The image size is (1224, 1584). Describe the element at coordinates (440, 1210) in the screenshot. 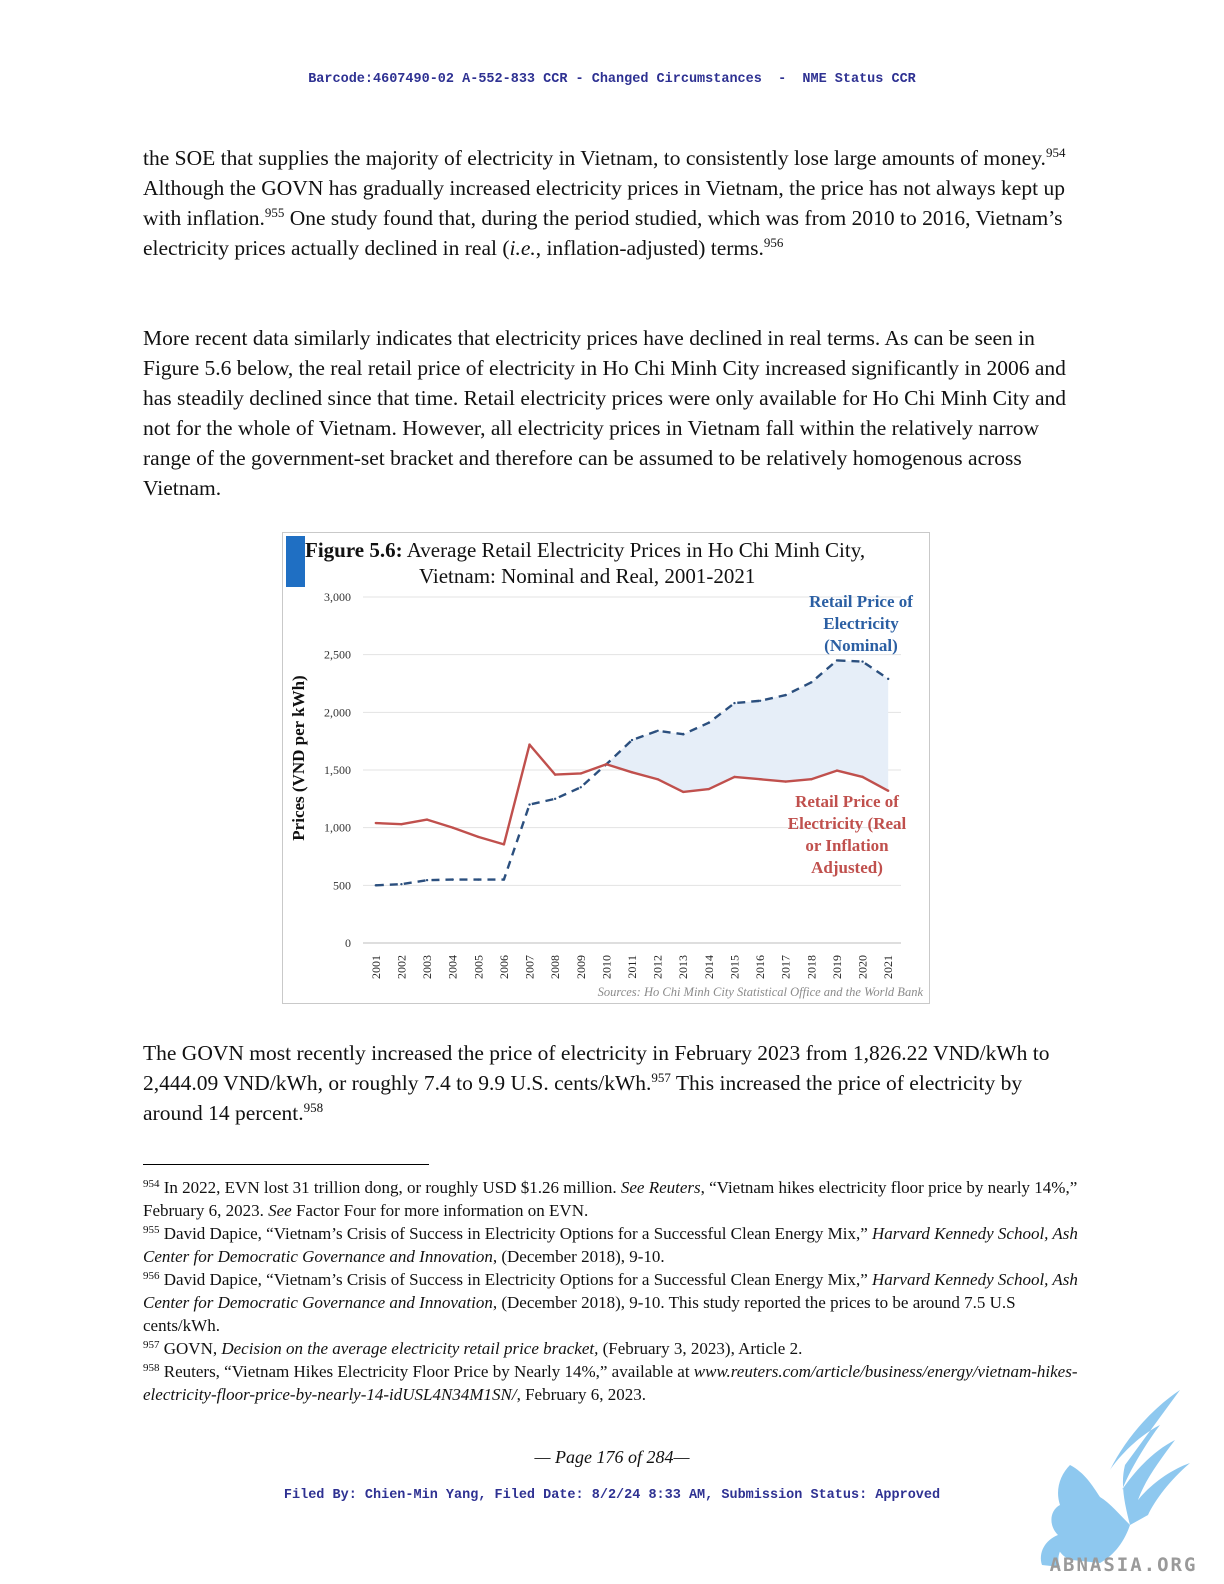

I see `footnote-text: Factor Four for more information on EVN.` at that location.